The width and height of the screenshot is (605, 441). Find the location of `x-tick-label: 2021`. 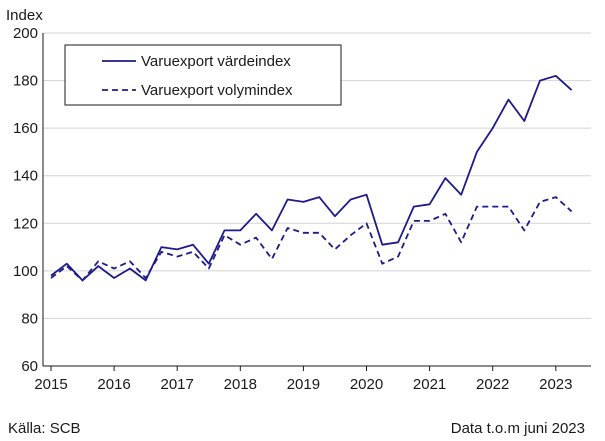

x-tick-label: 2021 is located at coordinates (429, 384).